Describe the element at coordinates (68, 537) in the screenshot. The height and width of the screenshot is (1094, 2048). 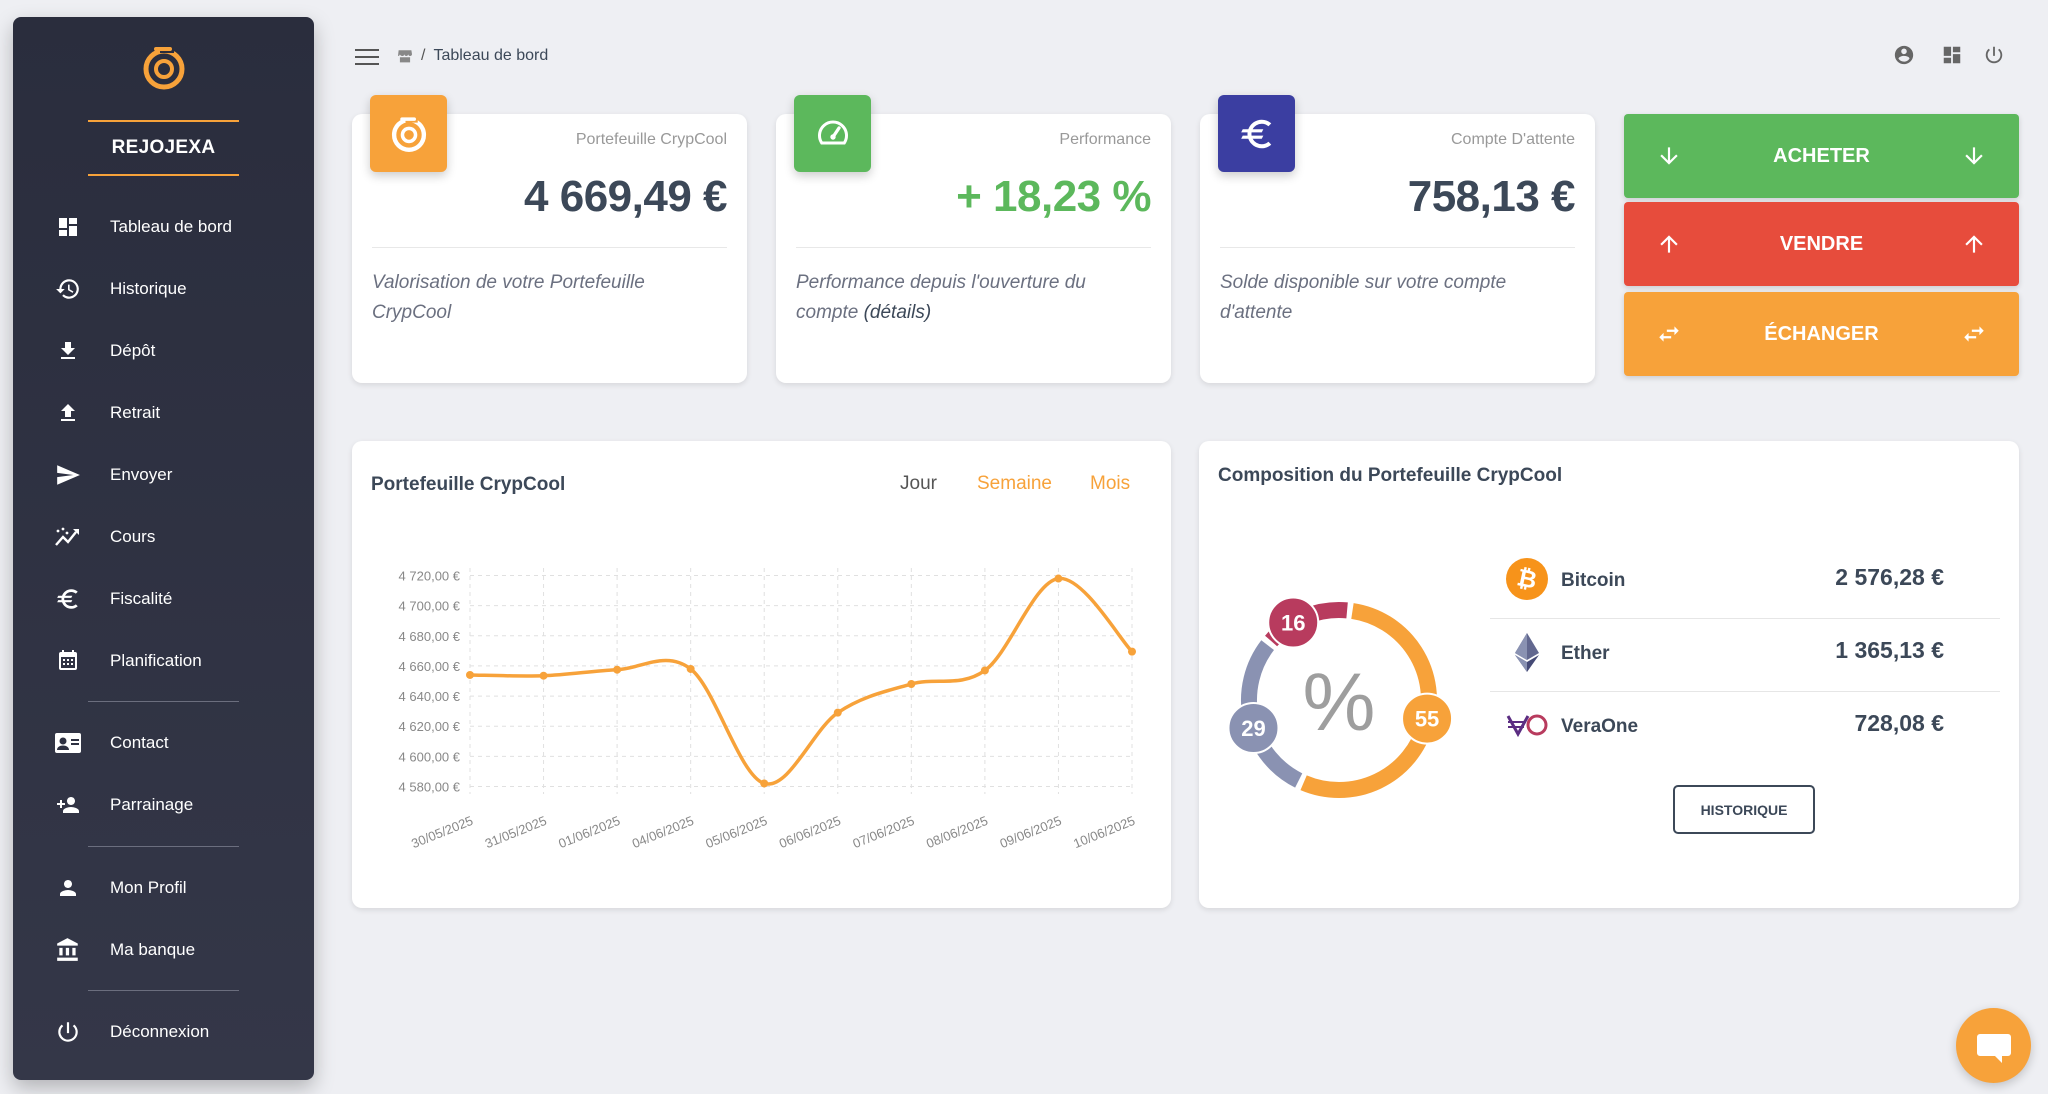
I see `trending-icon` at that location.